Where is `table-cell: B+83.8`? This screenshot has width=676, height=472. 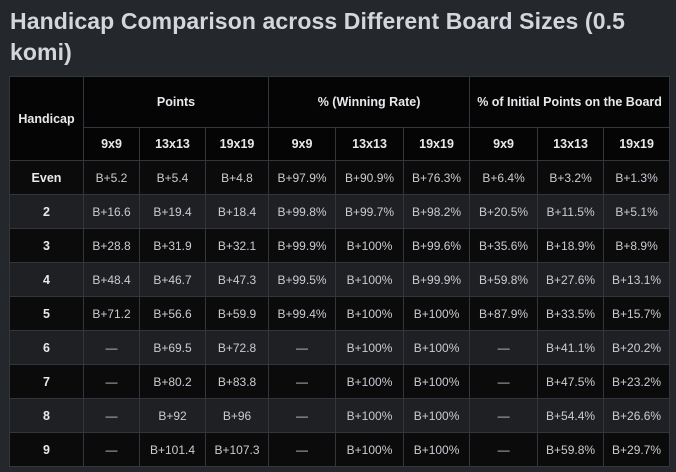 table-cell: B+83.8 is located at coordinates (237, 381).